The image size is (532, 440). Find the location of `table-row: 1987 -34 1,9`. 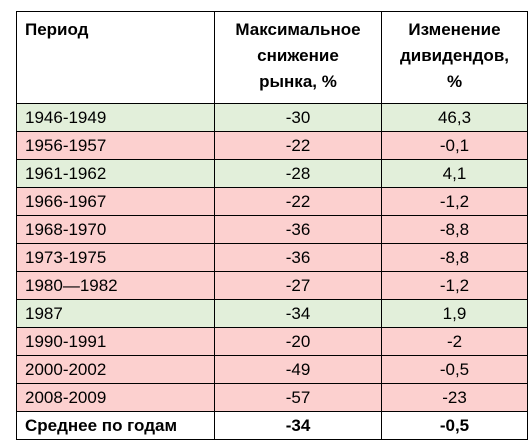

table-row: 1987 -34 1,9 is located at coordinates (272, 313).